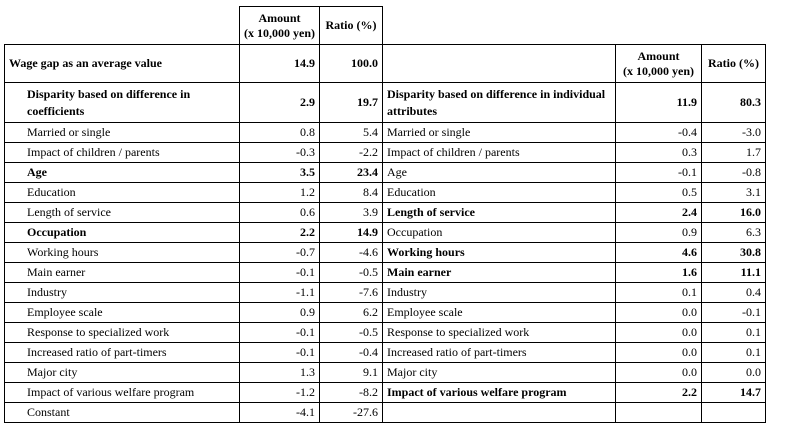  I want to click on coefficient-factor-ratio: 5.4, so click(351, 132).